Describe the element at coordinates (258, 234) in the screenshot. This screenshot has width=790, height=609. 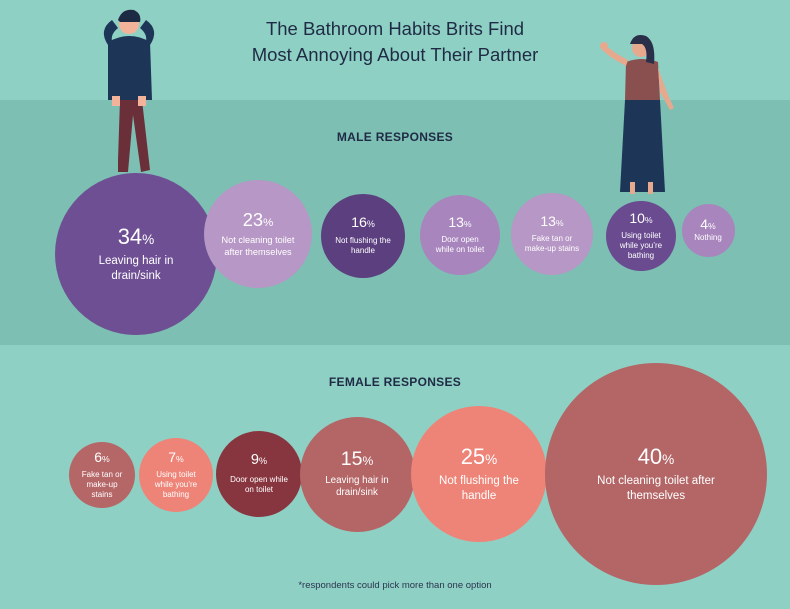
I see `male-bubble-2: 23% Not cleaning toilet after themselves` at that location.